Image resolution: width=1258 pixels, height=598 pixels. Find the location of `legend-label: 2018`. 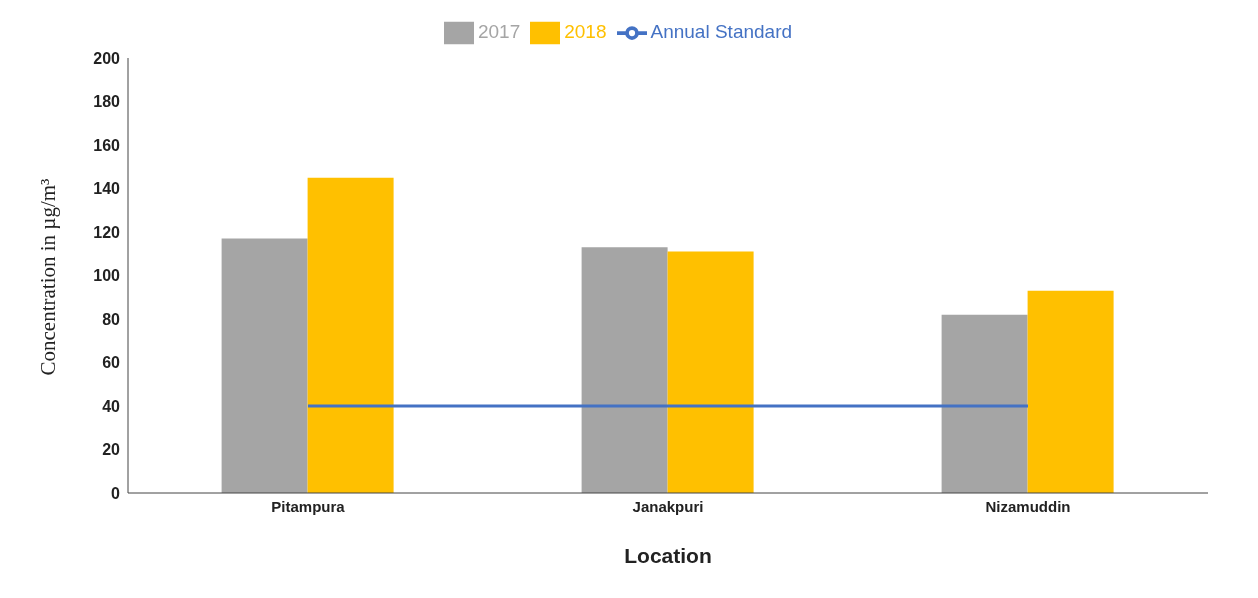

legend-label: 2018 is located at coordinates (585, 32).